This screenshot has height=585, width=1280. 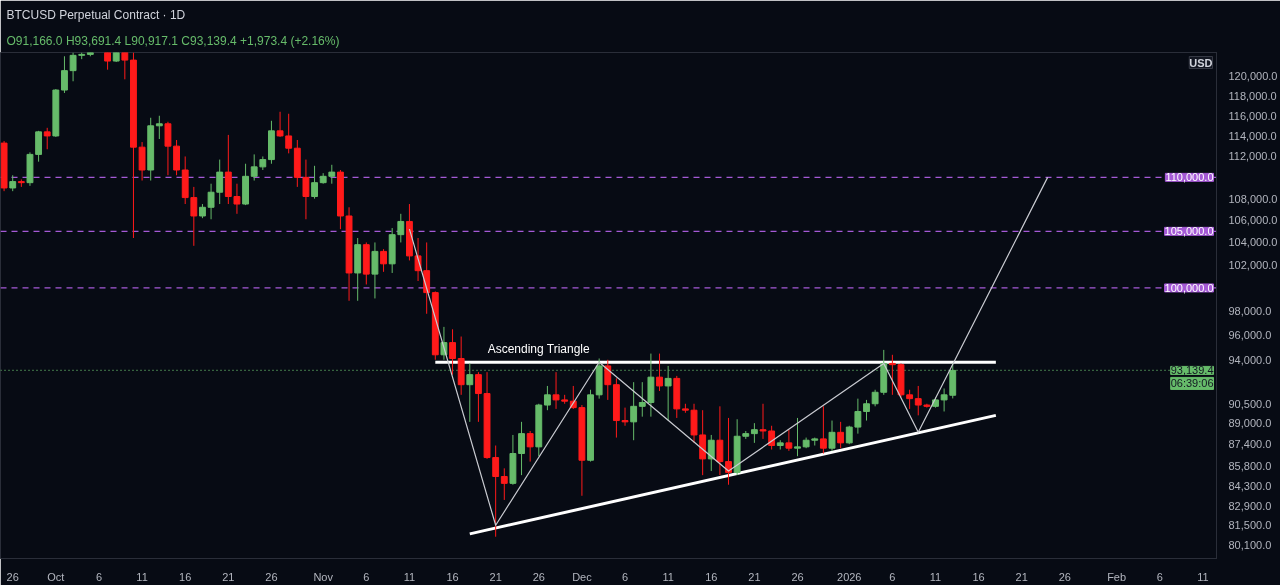 What do you see at coordinates (56, 576) in the screenshot?
I see `x-tick-label: Oct` at bounding box center [56, 576].